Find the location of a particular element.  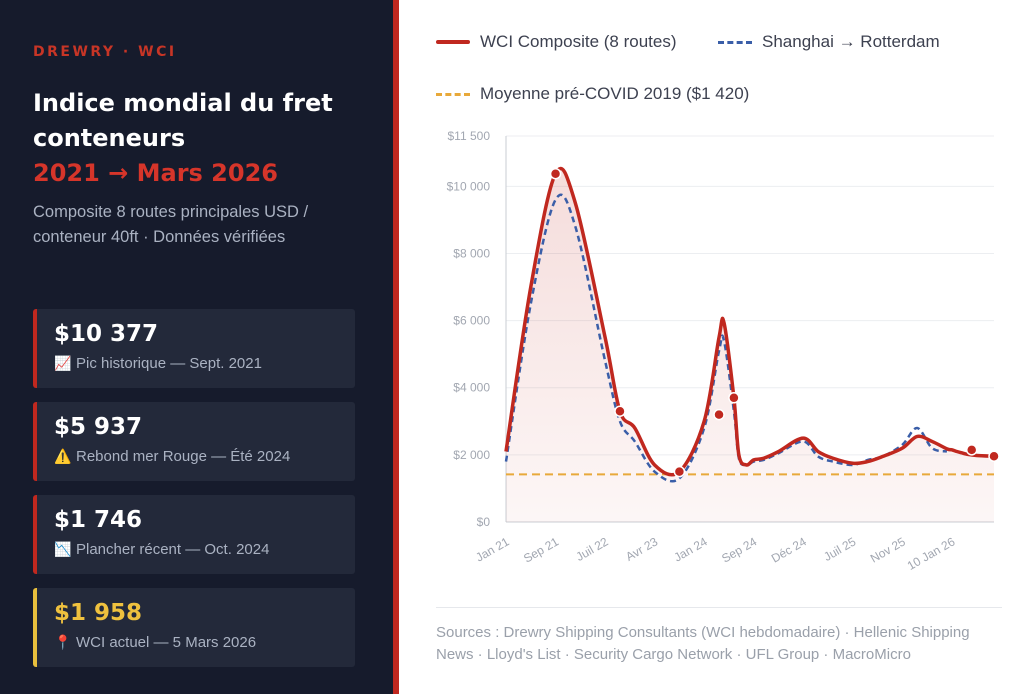

x-tick-label: Nov 25 is located at coordinates (888, 549).